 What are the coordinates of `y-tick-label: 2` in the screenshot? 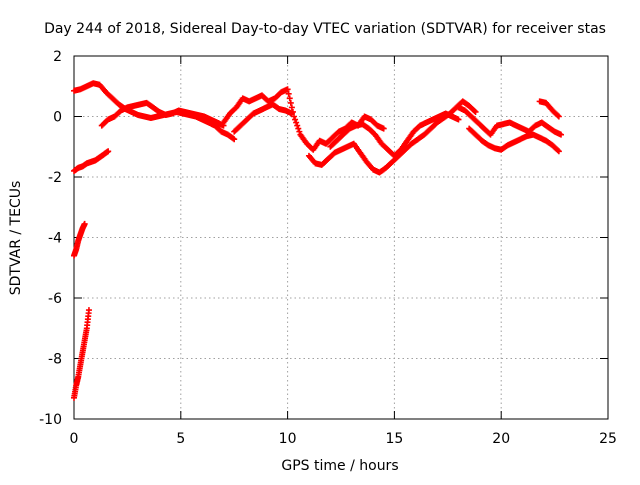 It's located at (57, 57).